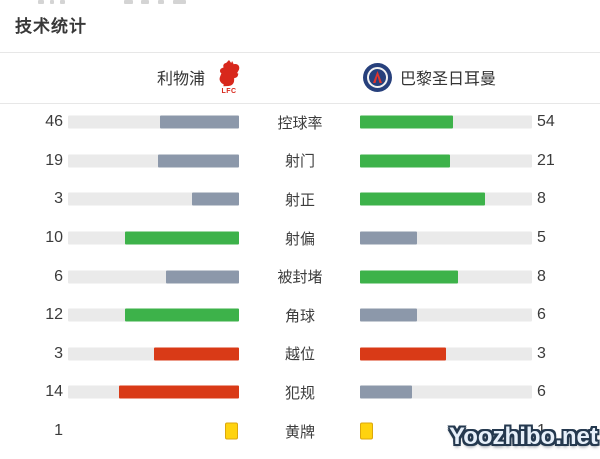 This screenshot has width=600, height=459. I want to click on stat-label: 射偏, so click(299, 239).